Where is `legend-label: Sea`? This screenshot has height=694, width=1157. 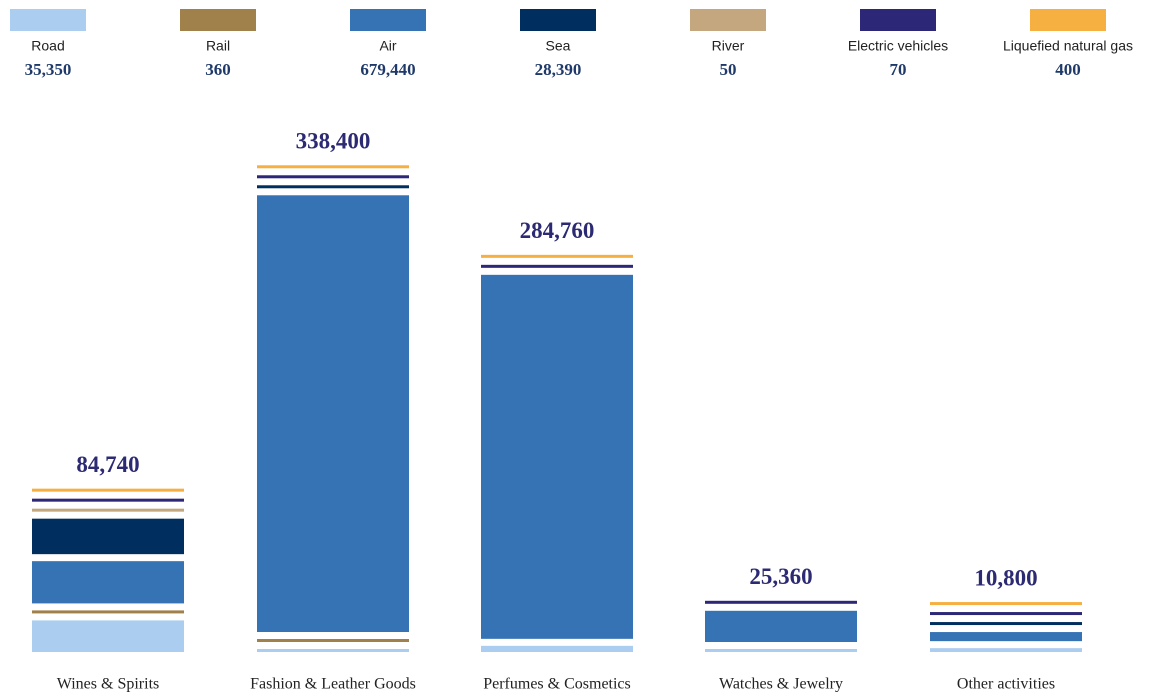 legend-label: Sea is located at coordinates (558, 46).